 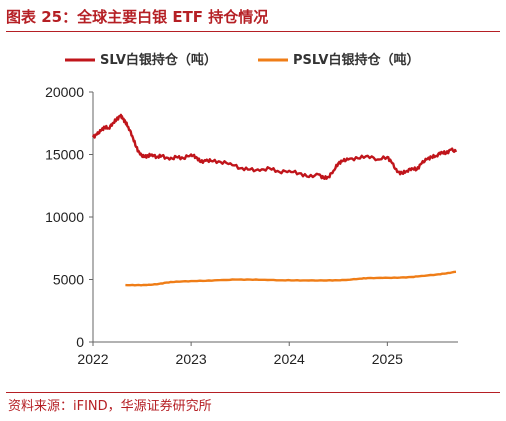 What do you see at coordinates (253, 392) in the screenshot?
I see `source-rule` at bounding box center [253, 392].